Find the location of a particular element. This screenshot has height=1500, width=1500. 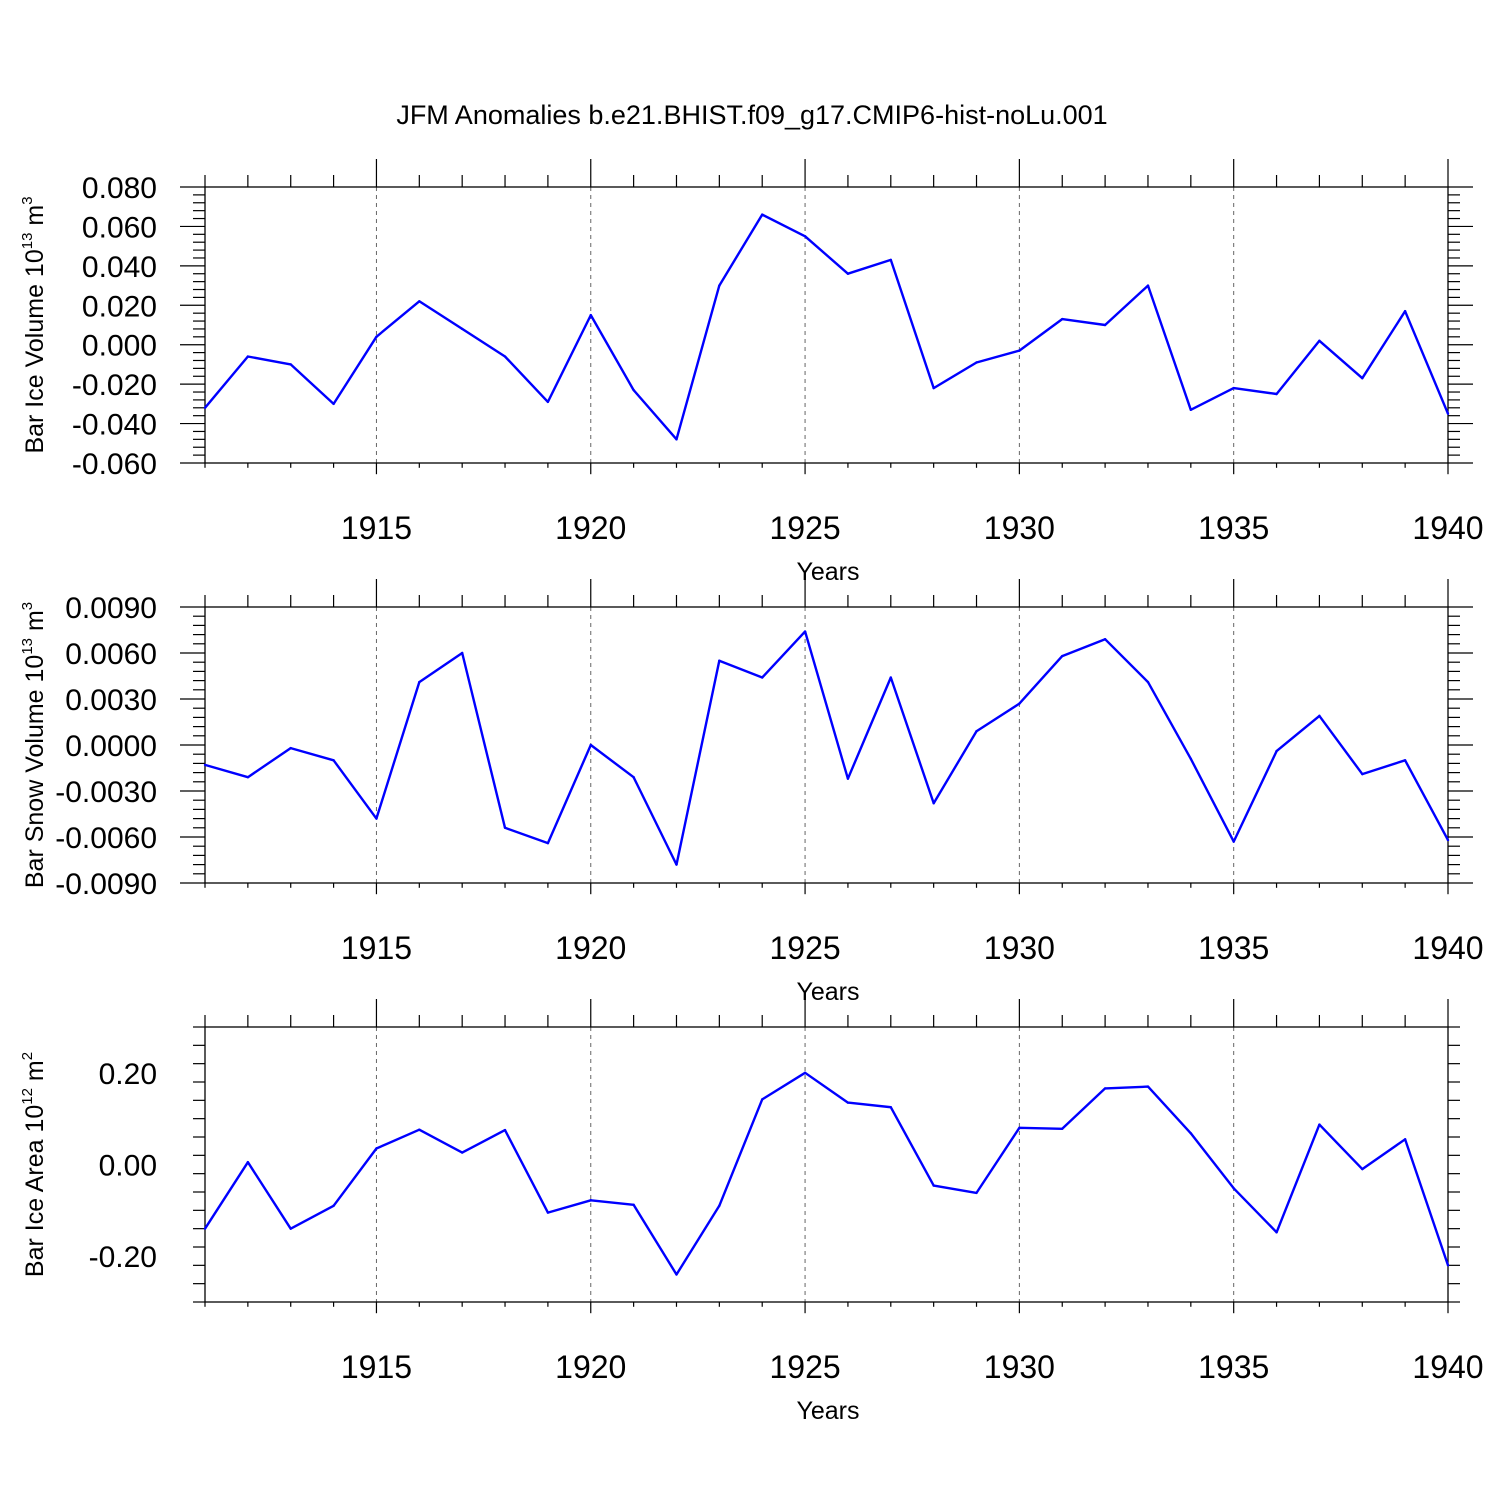

y-tick-label: 0.0030 is located at coordinates (111, 700).